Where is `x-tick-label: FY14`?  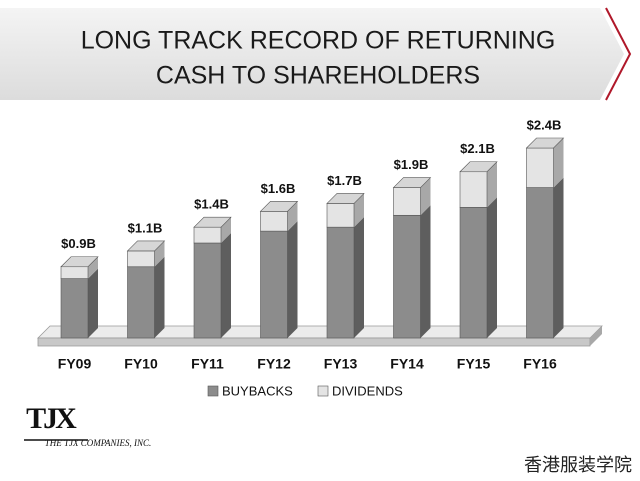
x-tick-label: FY14 is located at coordinates (407, 364).